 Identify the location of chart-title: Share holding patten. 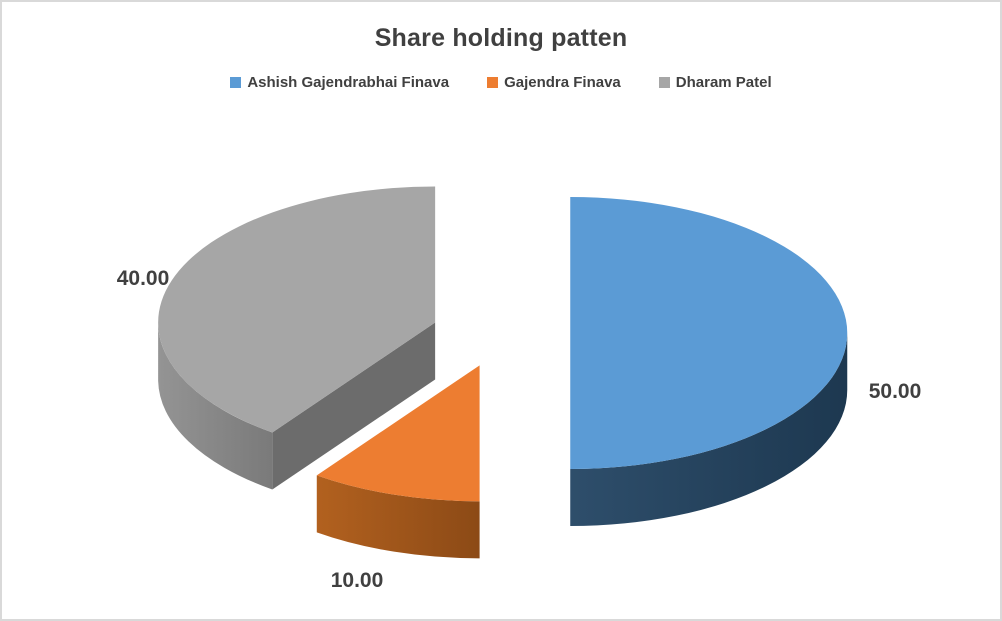
(501, 38).